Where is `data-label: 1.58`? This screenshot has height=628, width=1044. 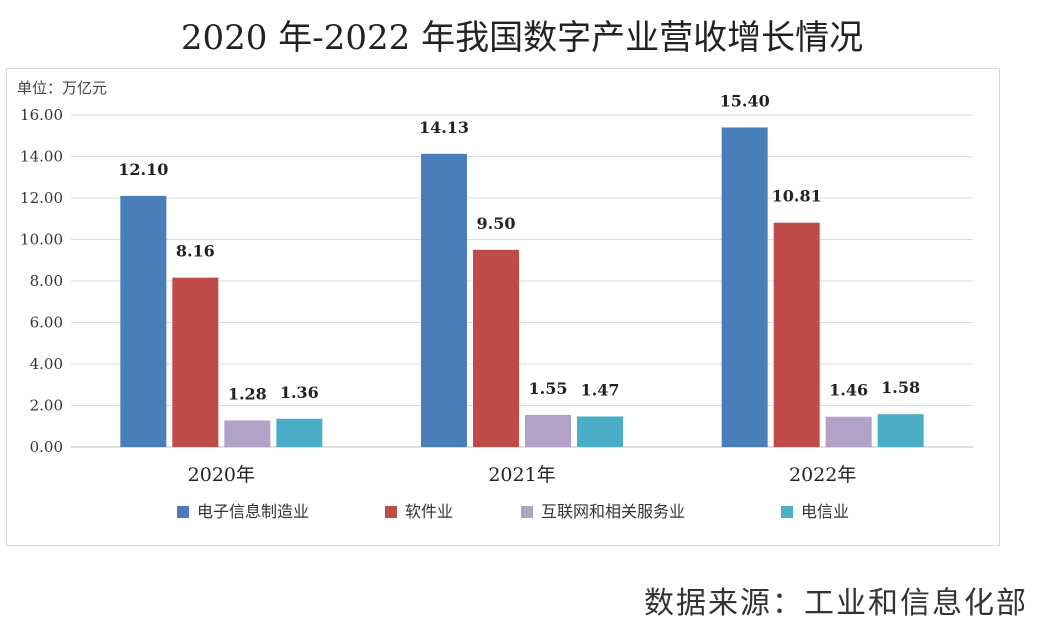 data-label: 1.58 is located at coordinates (900, 387).